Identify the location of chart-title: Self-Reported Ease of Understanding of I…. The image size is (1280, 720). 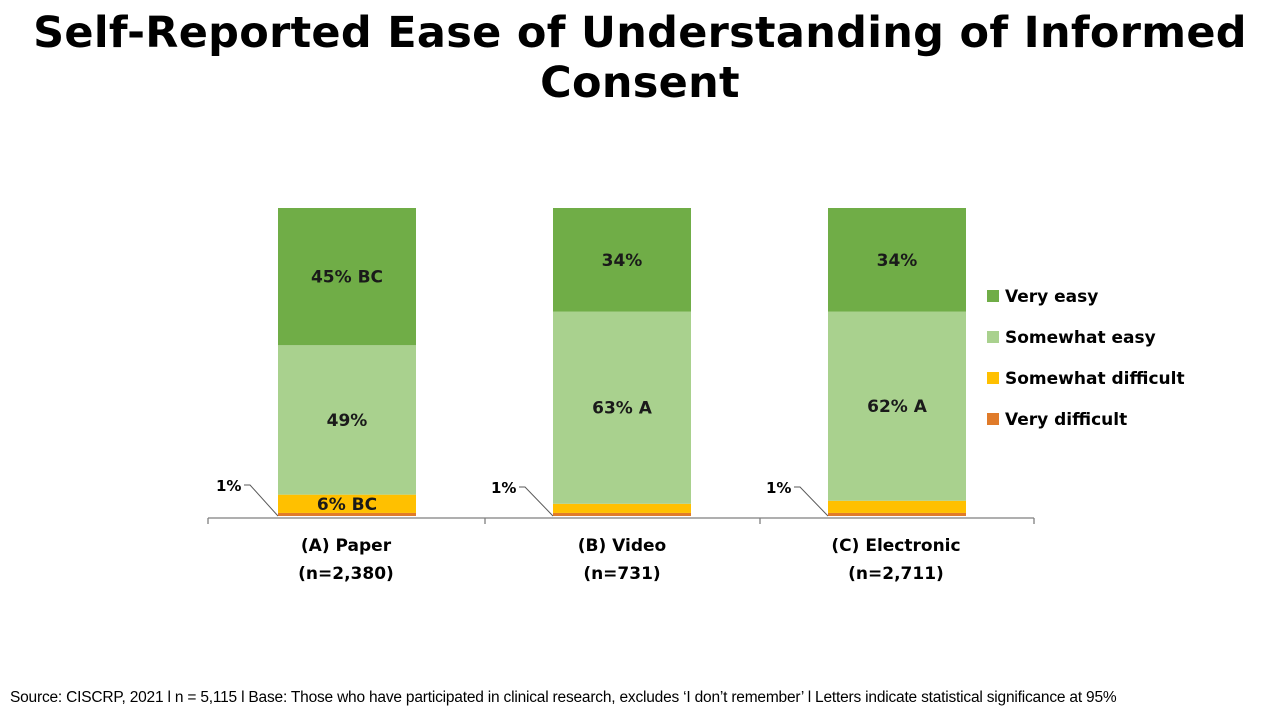
(640, 58).